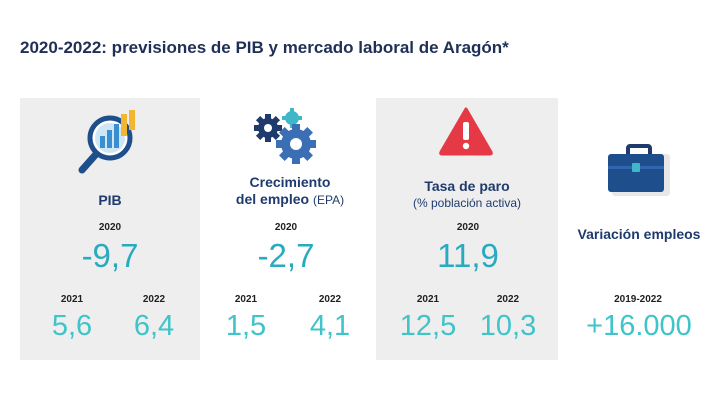 Image resolution: width=720 pixels, height=405 pixels. Describe the element at coordinates (639, 170) in the screenshot. I see `briefcase-icon` at that location.